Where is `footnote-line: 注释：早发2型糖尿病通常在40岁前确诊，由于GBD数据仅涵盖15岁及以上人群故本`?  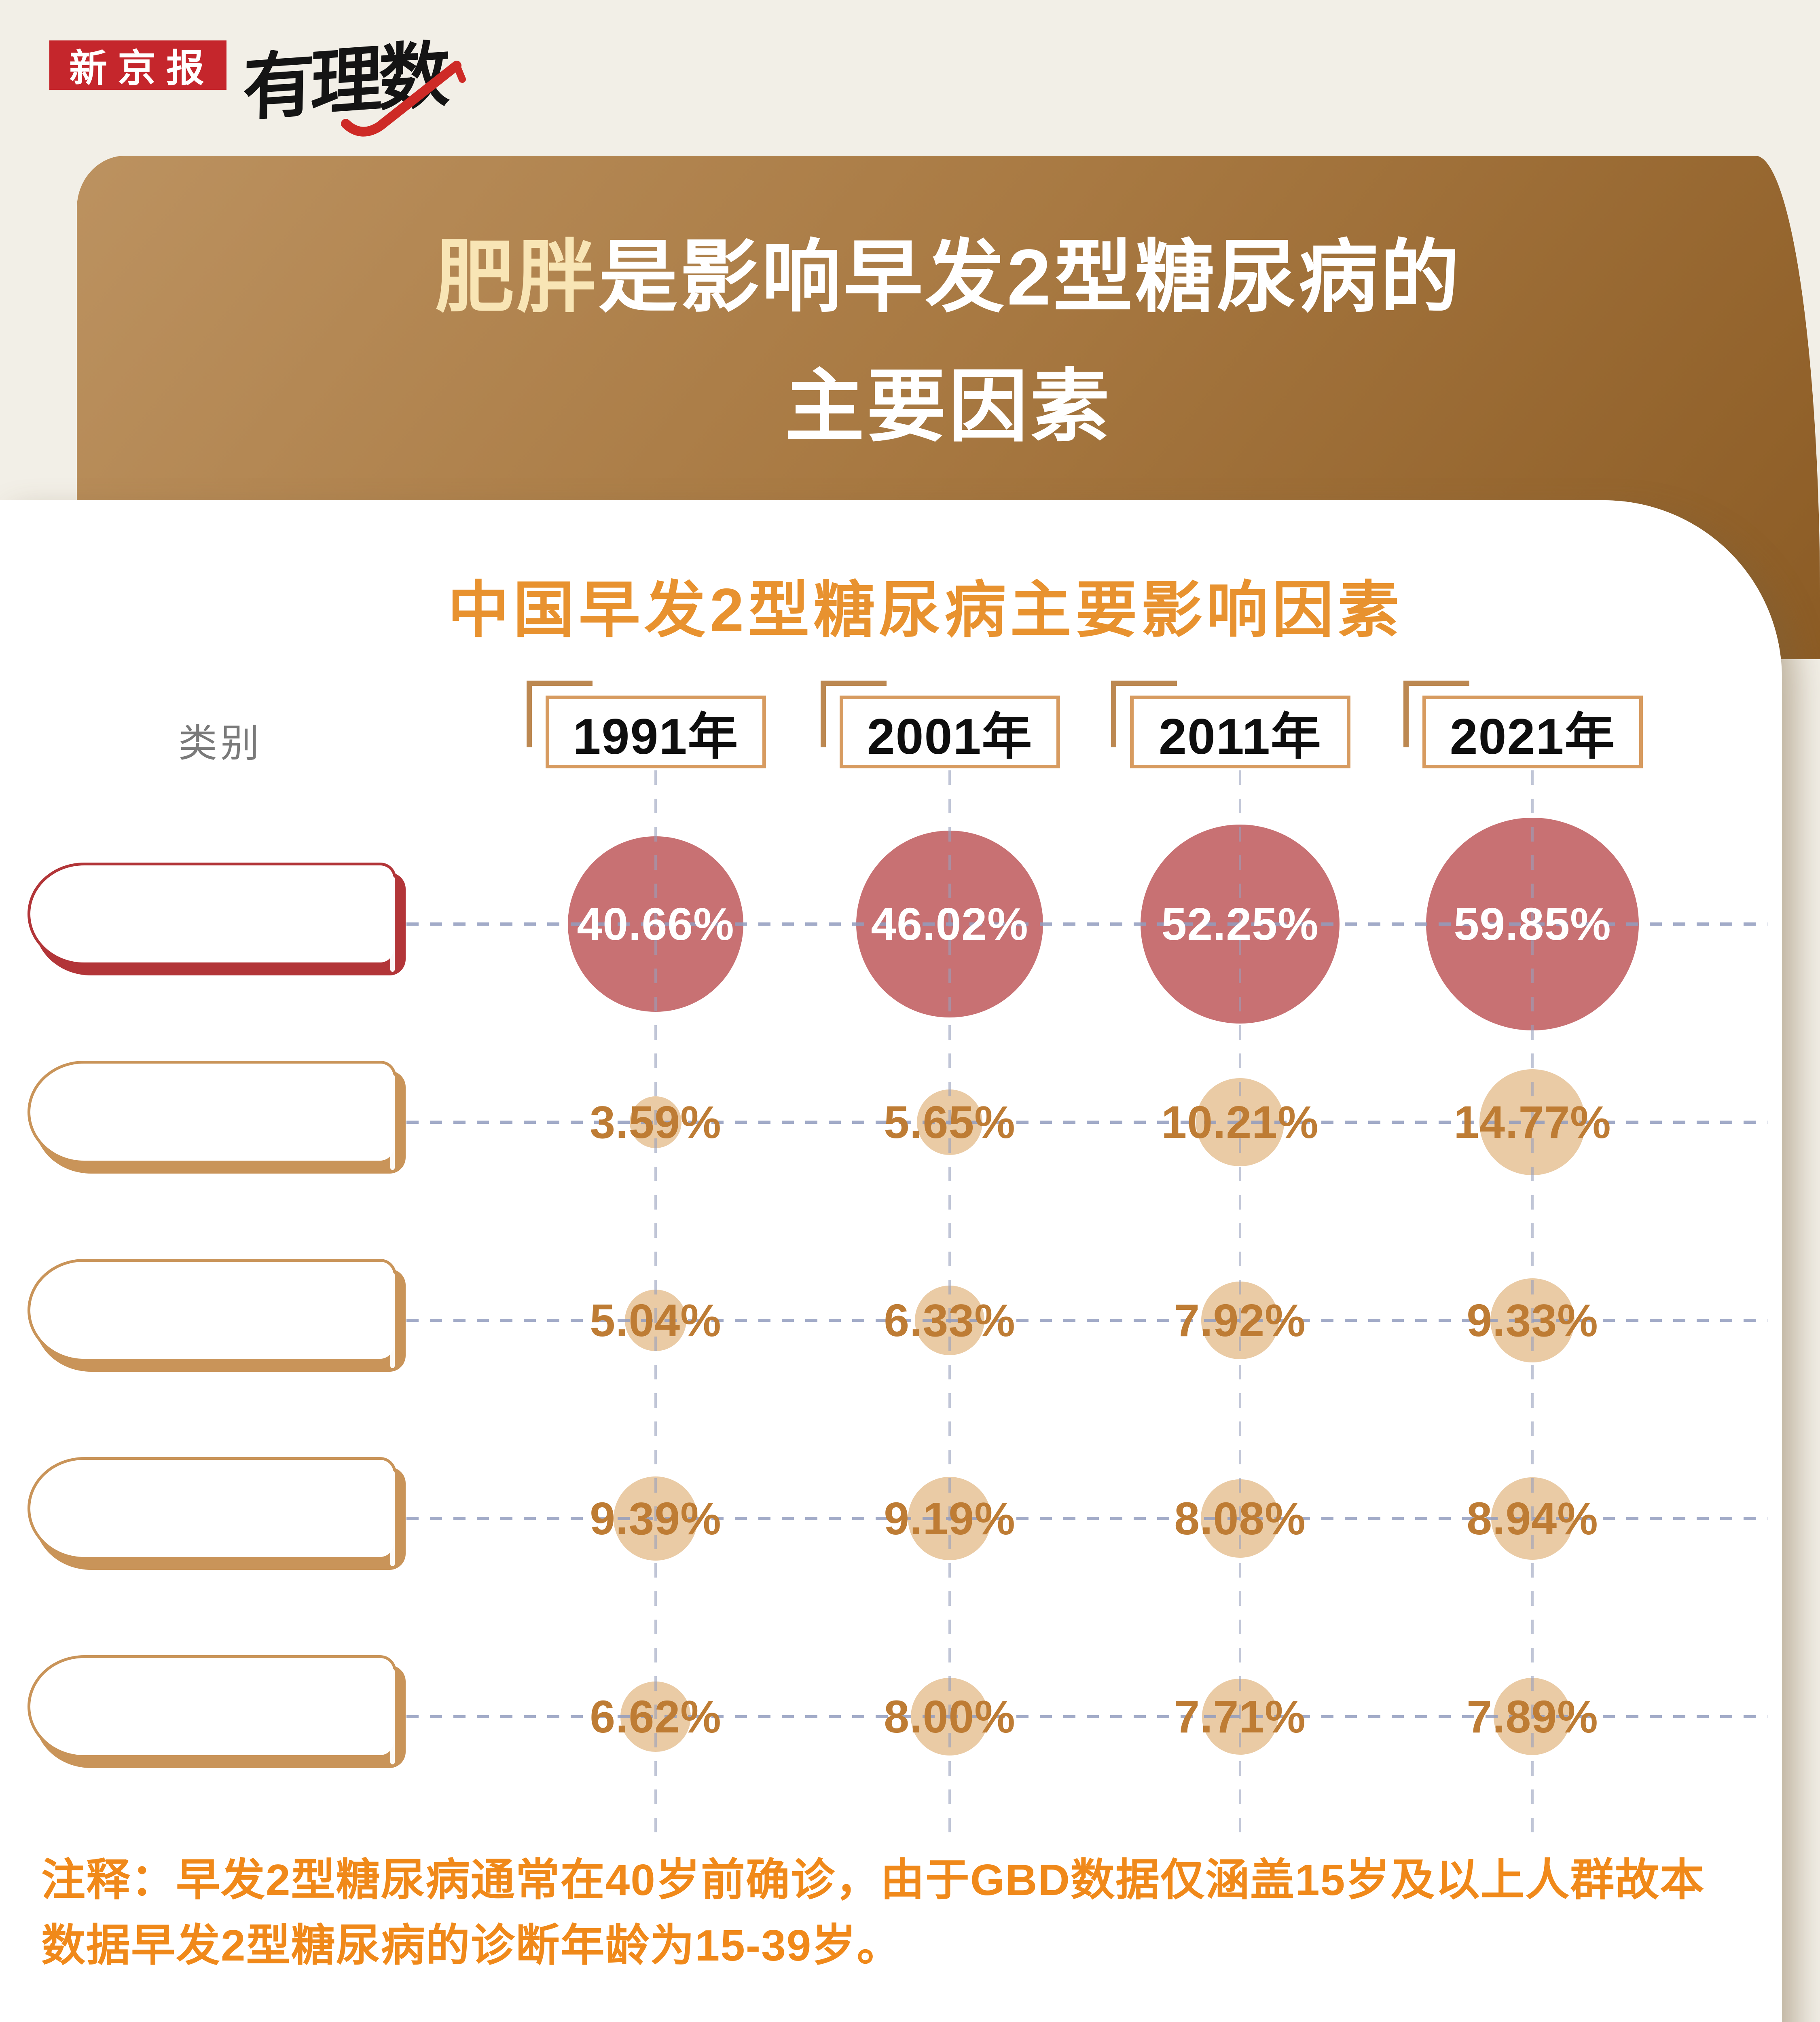
footnote-line: 注释：早发2型糖尿病通常在40岁前确诊，由于GBD数据仅涵盖15岁及以上人群故本 is located at coordinates (873, 1880).